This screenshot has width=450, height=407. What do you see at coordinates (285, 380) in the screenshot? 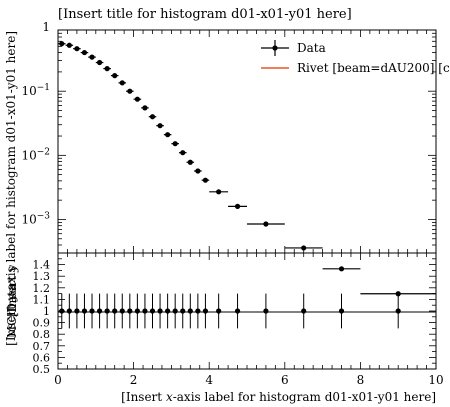
I see `x-tick-label: 6` at bounding box center [285, 380].